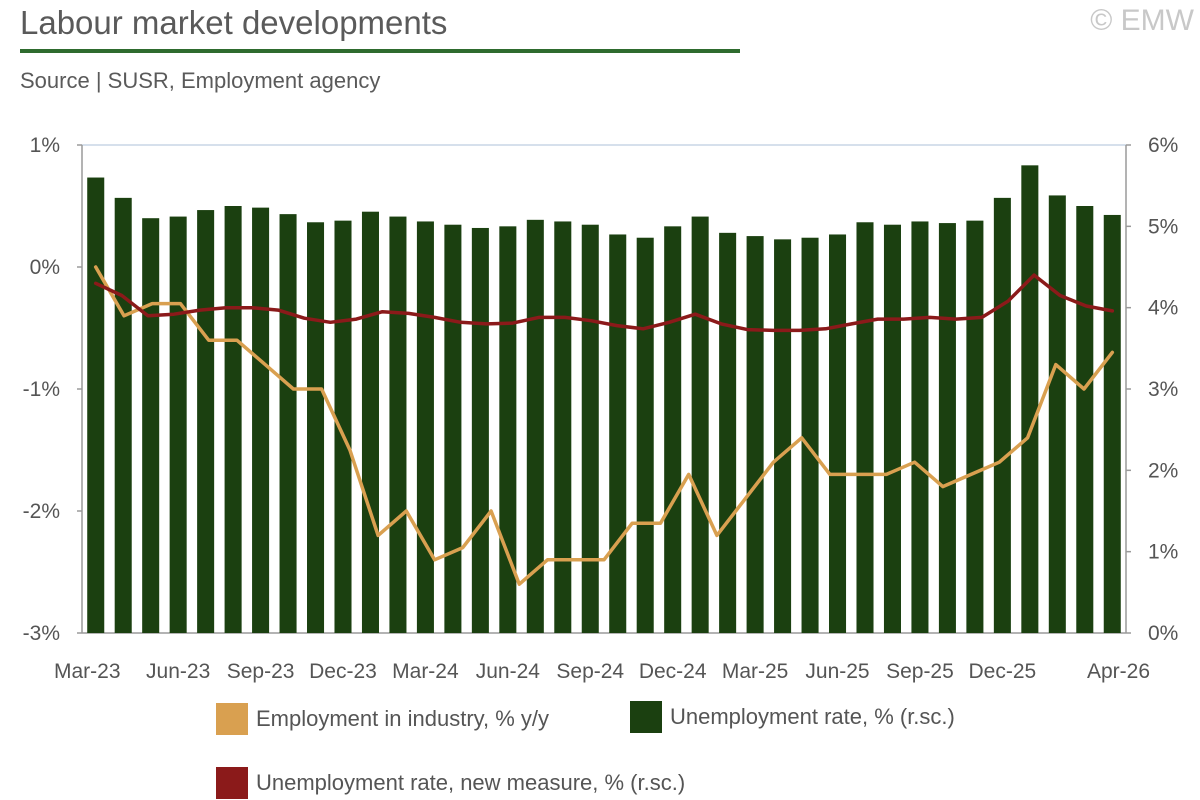 The image size is (1200, 800). What do you see at coordinates (1163, 633) in the screenshot?
I see `right-tick-label: 0%` at bounding box center [1163, 633].